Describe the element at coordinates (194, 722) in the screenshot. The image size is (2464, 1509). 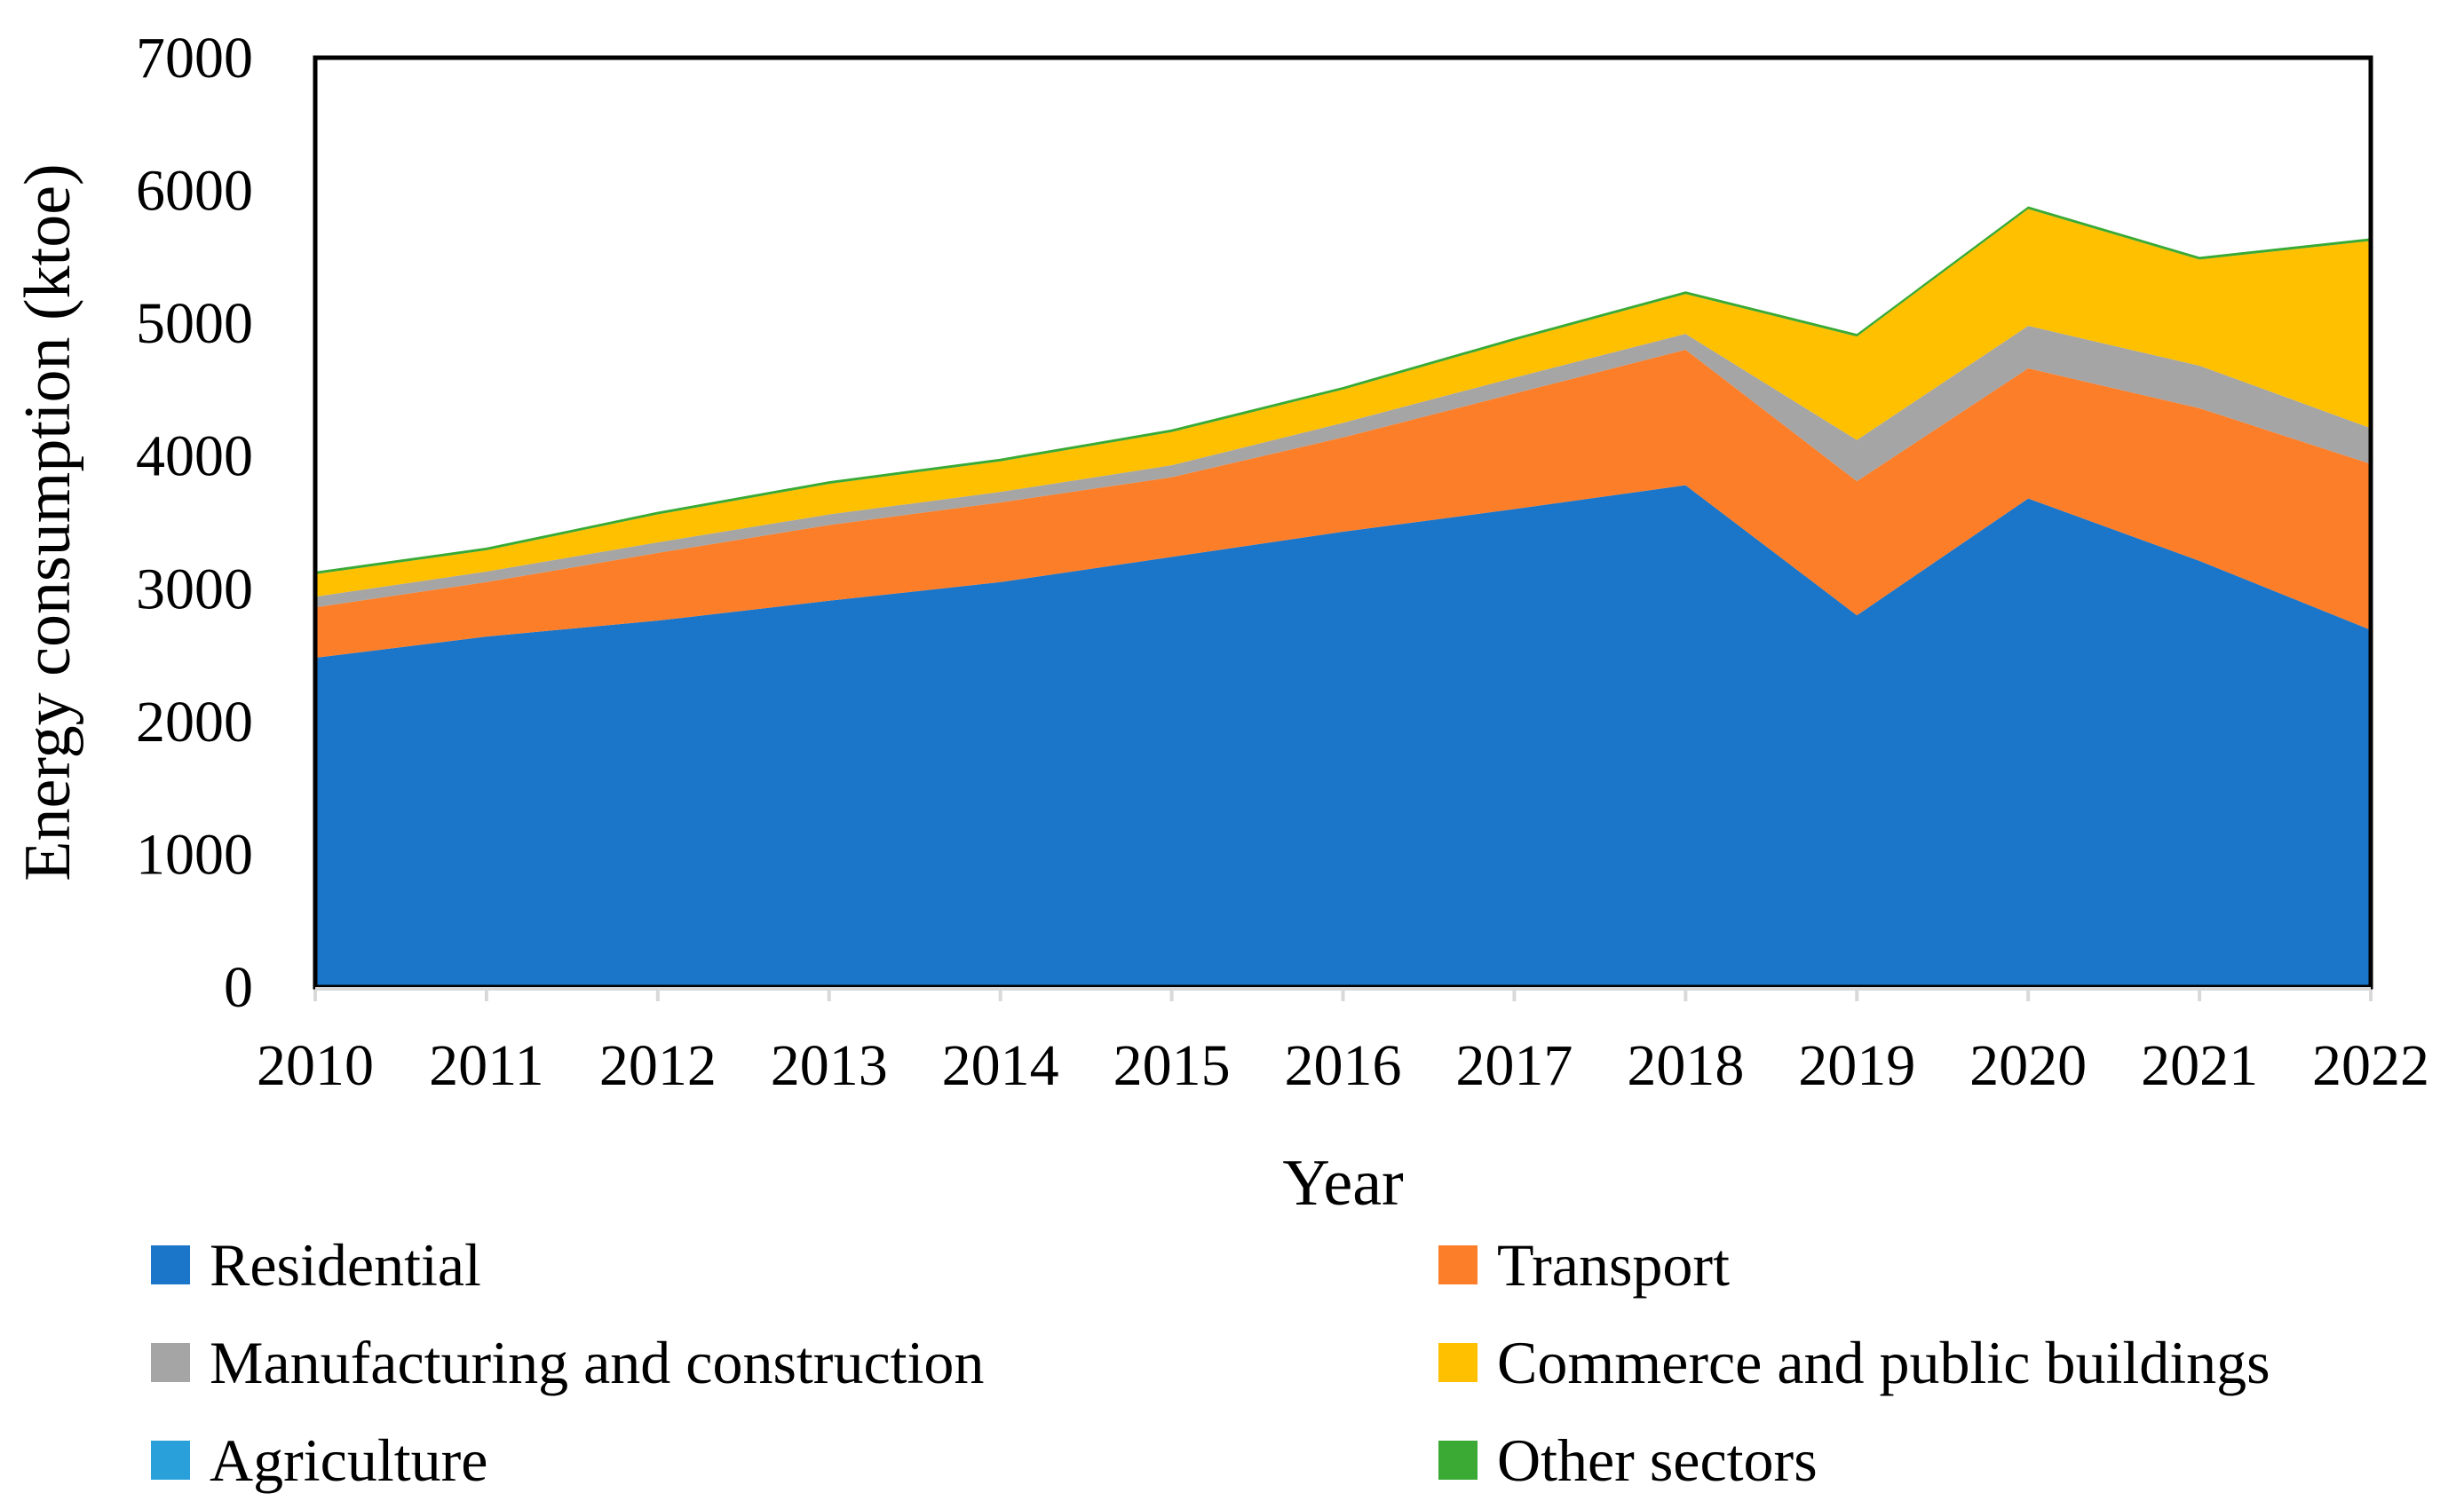
I see `y-tick-label: 2000` at that location.